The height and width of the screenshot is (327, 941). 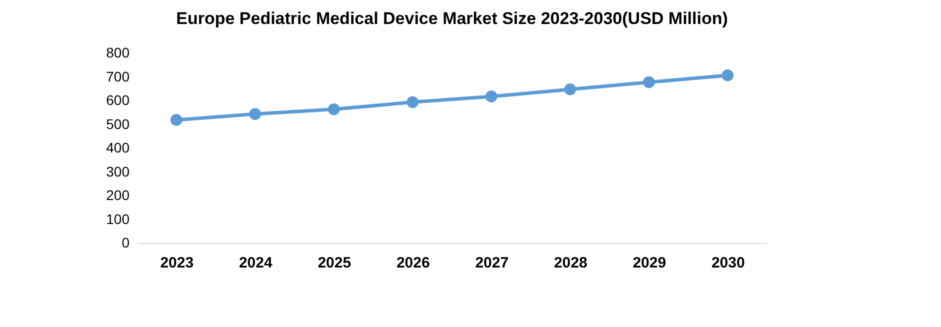 What do you see at coordinates (728, 263) in the screenshot?
I see `x-tick-label: 2030` at bounding box center [728, 263].